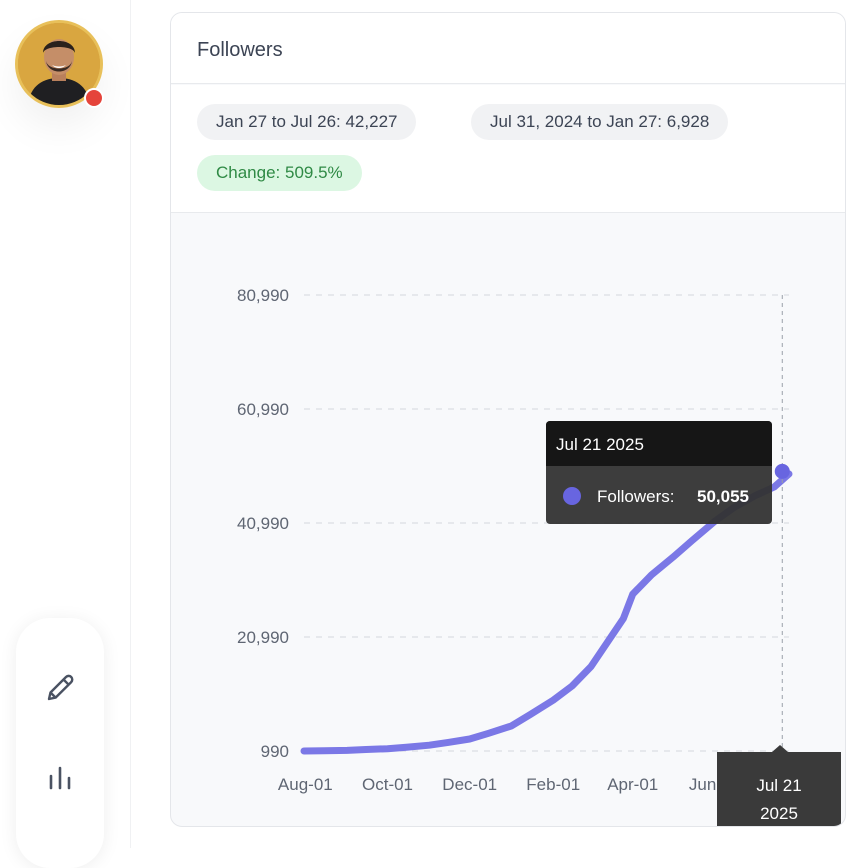 The height and width of the screenshot is (868, 864). What do you see at coordinates (572, 496) in the screenshot?
I see `tooltip-series-dot` at bounding box center [572, 496].